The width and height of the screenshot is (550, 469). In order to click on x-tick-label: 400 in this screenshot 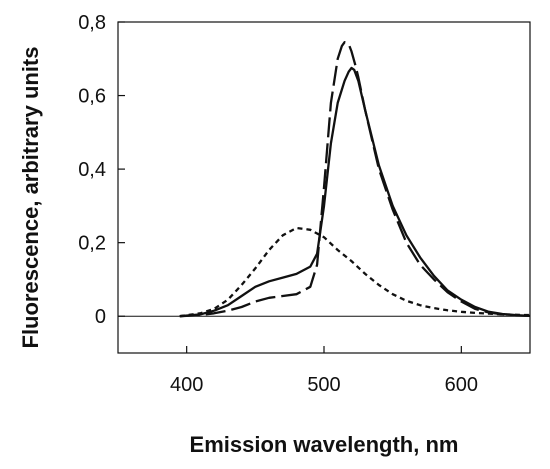, I will do `click(186, 385)`.